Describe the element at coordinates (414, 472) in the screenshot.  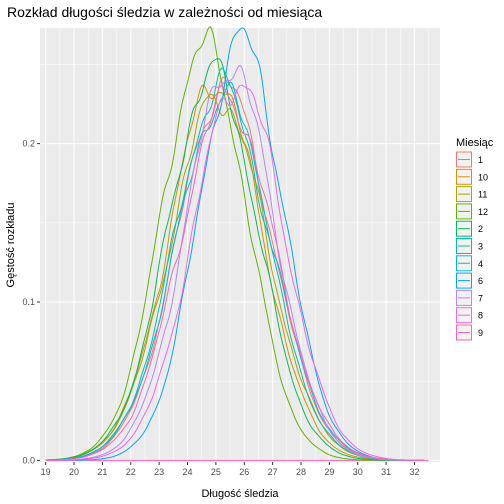
I see `x-tick-label: 32` at that location.